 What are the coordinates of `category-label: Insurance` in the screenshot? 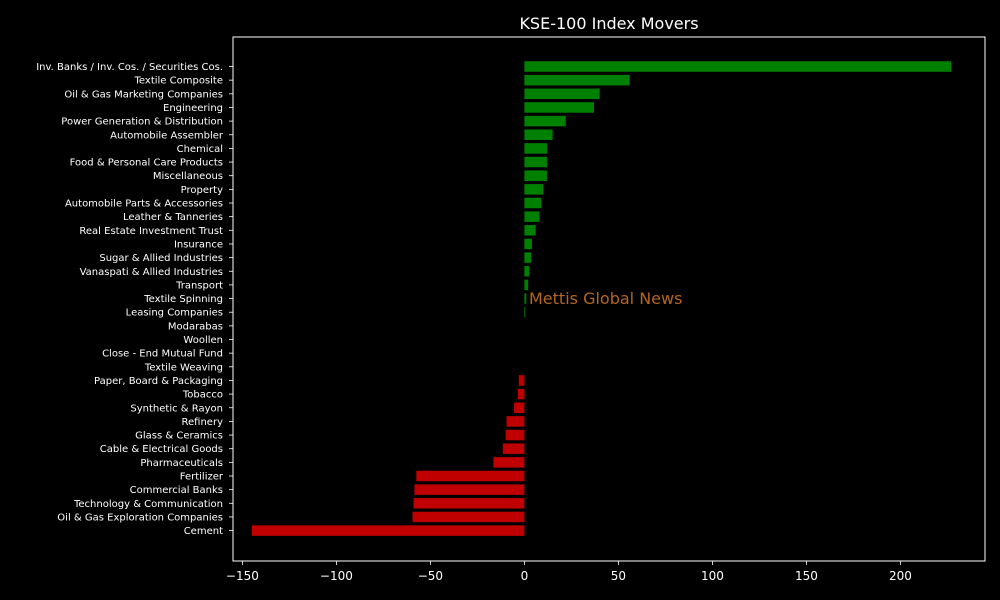 It's located at (198, 244).